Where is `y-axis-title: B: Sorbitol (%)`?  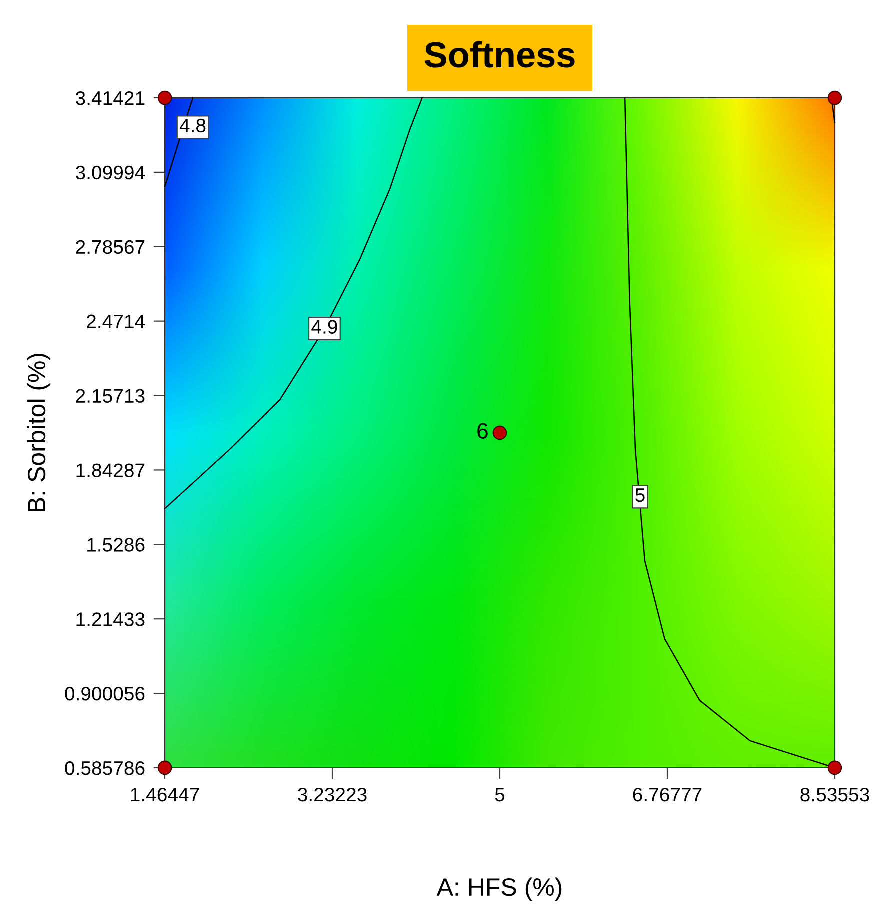
y-axis-title: B: Sorbitol (%) is located at coordinates (39, 433).